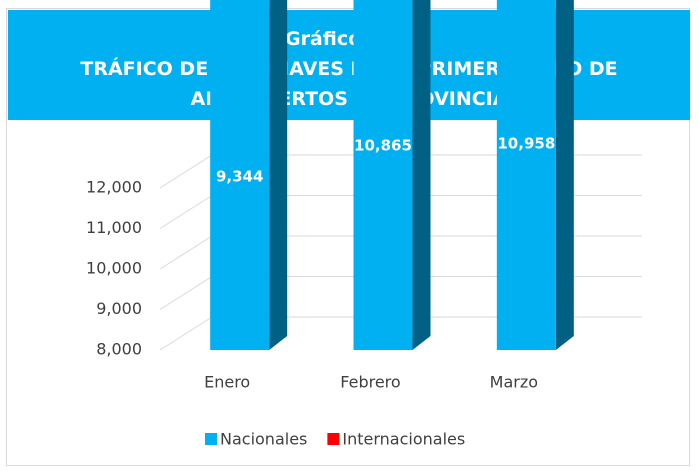  I want to click on x-tick-label: Febrero, so click(370, 382).